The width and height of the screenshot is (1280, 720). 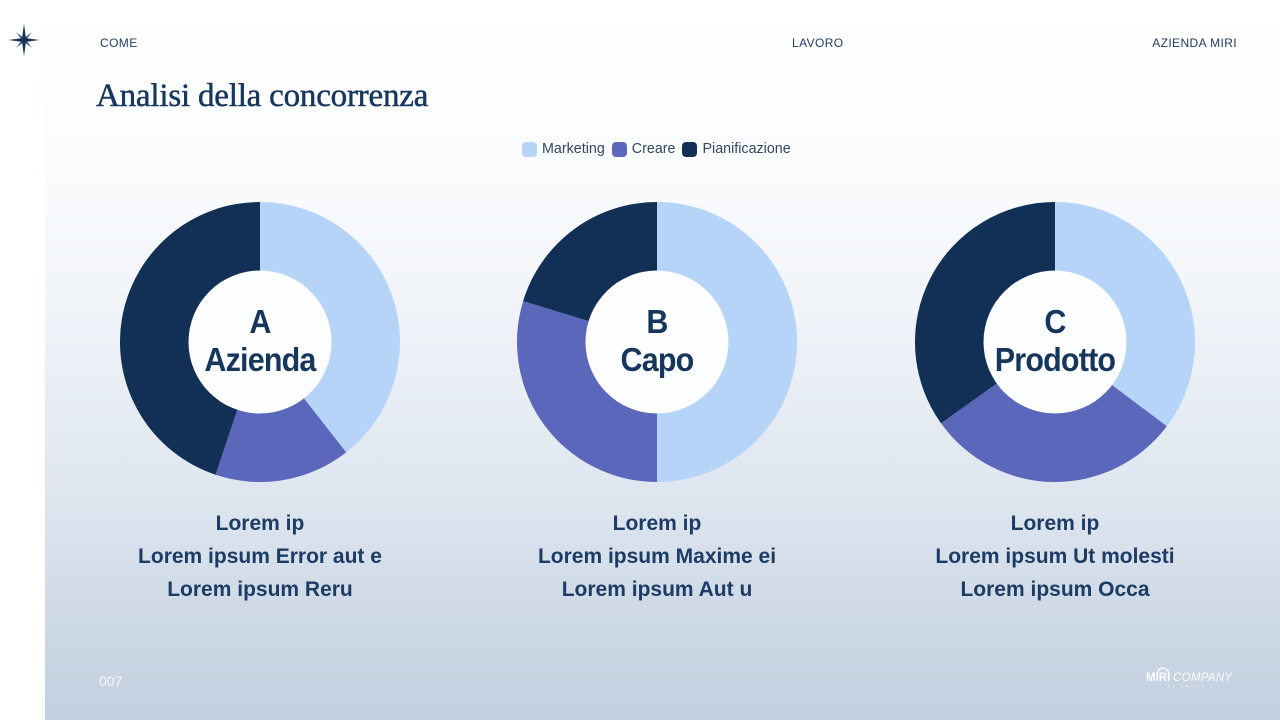 I want to click on svg-text: MIRI, so click(x=1158, y=678).